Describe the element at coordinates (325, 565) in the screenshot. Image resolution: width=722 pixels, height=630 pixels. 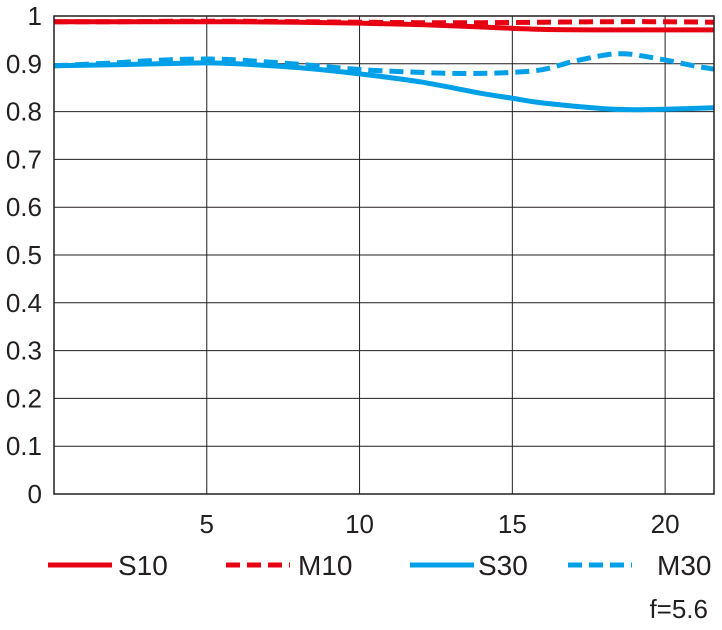
I see `legend-label-m10: M10` at that location.